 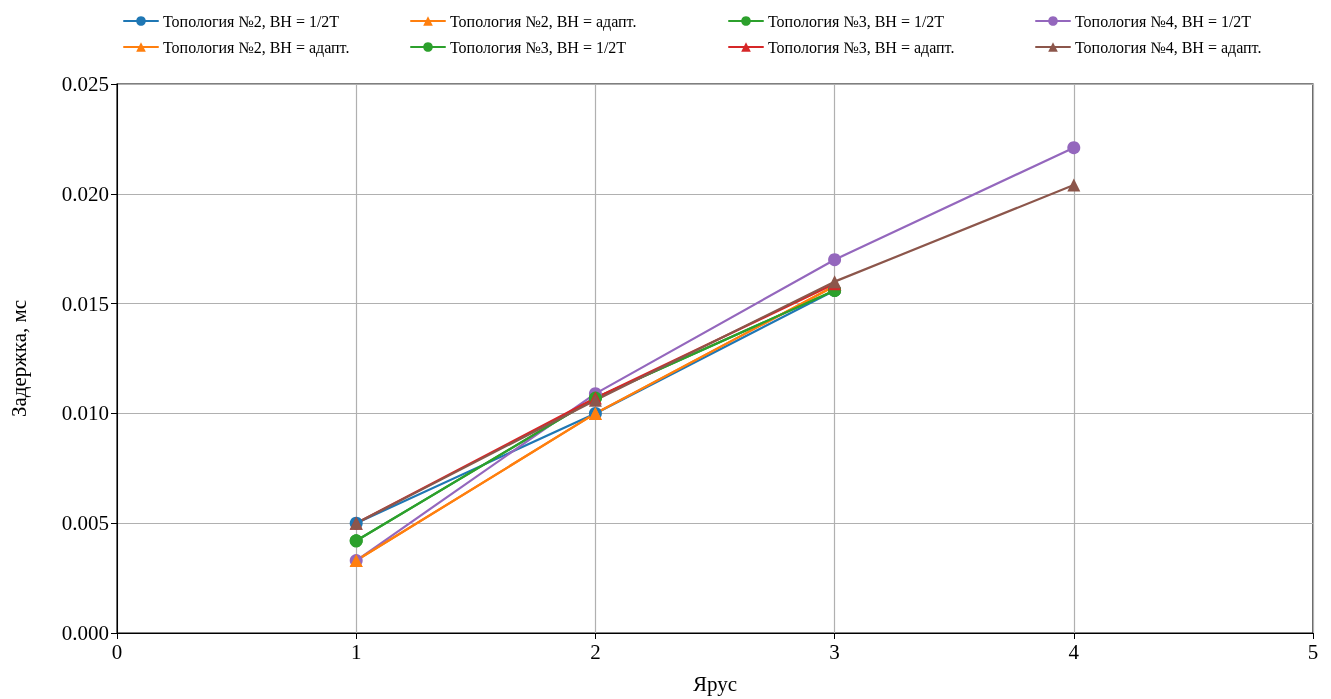 I want to click on legend-label: Топология №4, BH = адапт., so click(x=1168, y=47).